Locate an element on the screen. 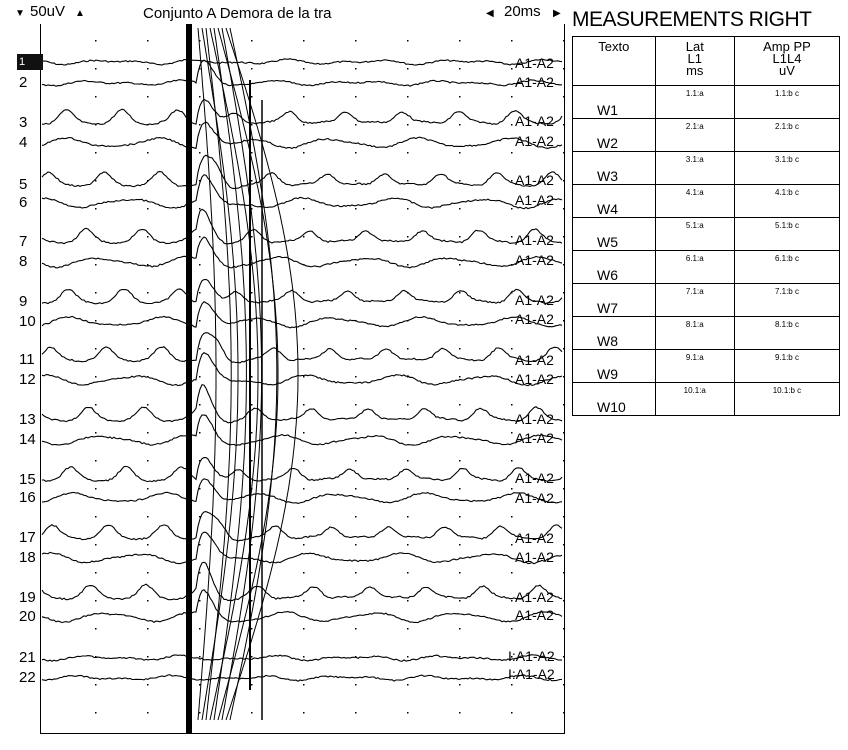 This screenshot has width=848, height=750. channel-number: 7 is located at coordinates (30, 242).